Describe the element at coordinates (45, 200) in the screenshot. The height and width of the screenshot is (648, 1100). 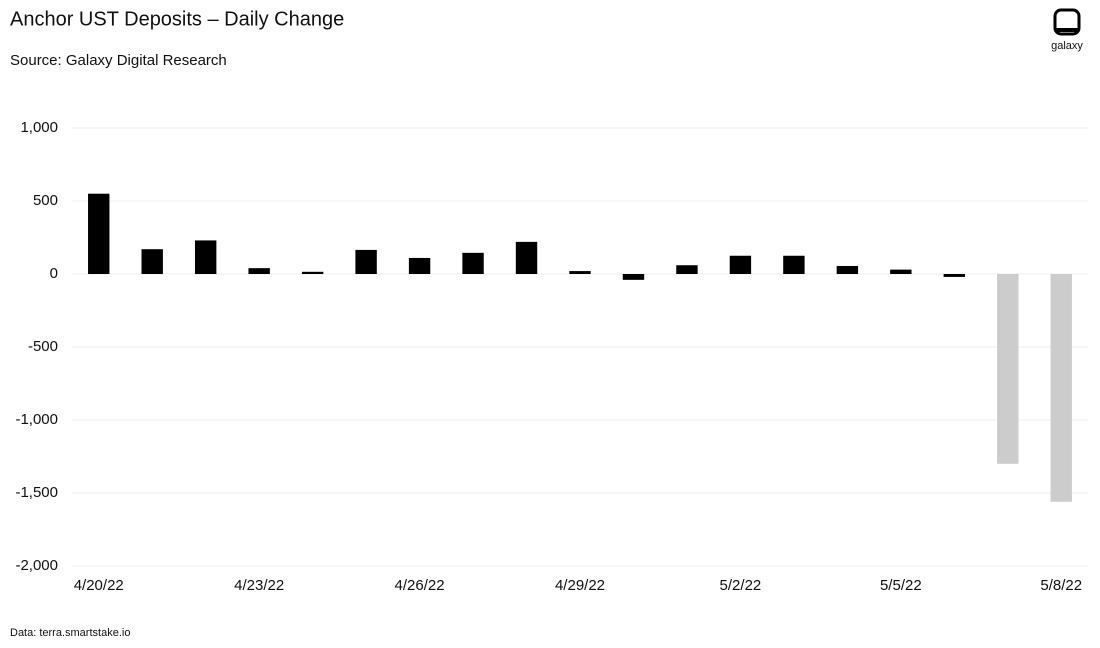
I see `y-tick-label: 500` at that location.